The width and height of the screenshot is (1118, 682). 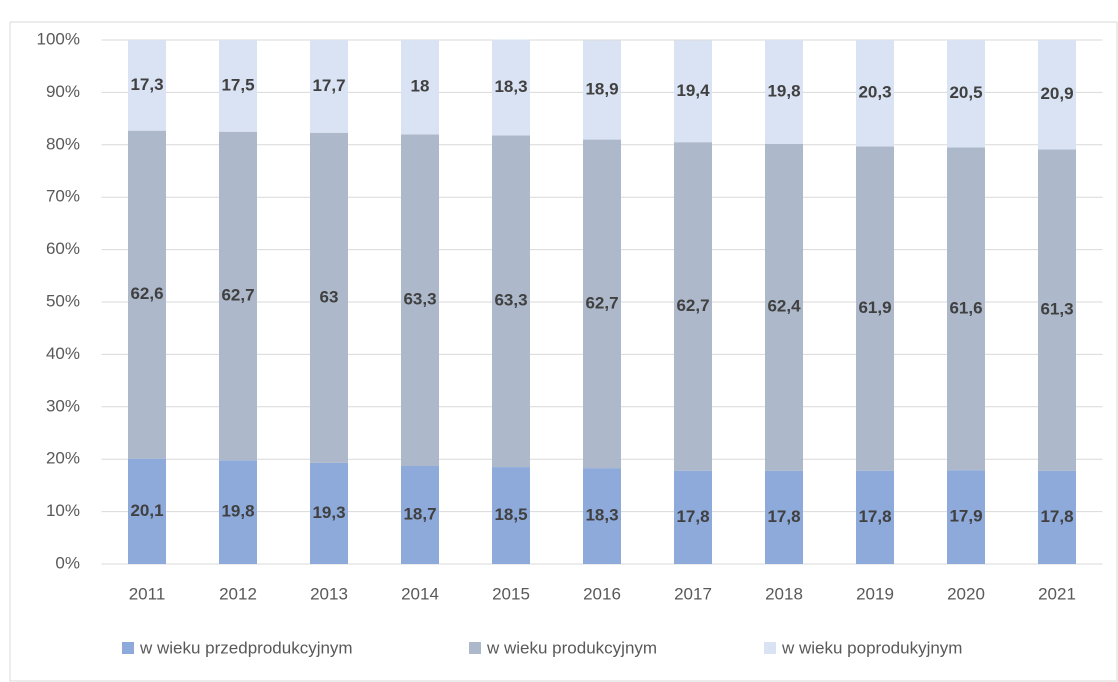 I want to click on y-tick-label: 50%, so click(x=63, y=300).